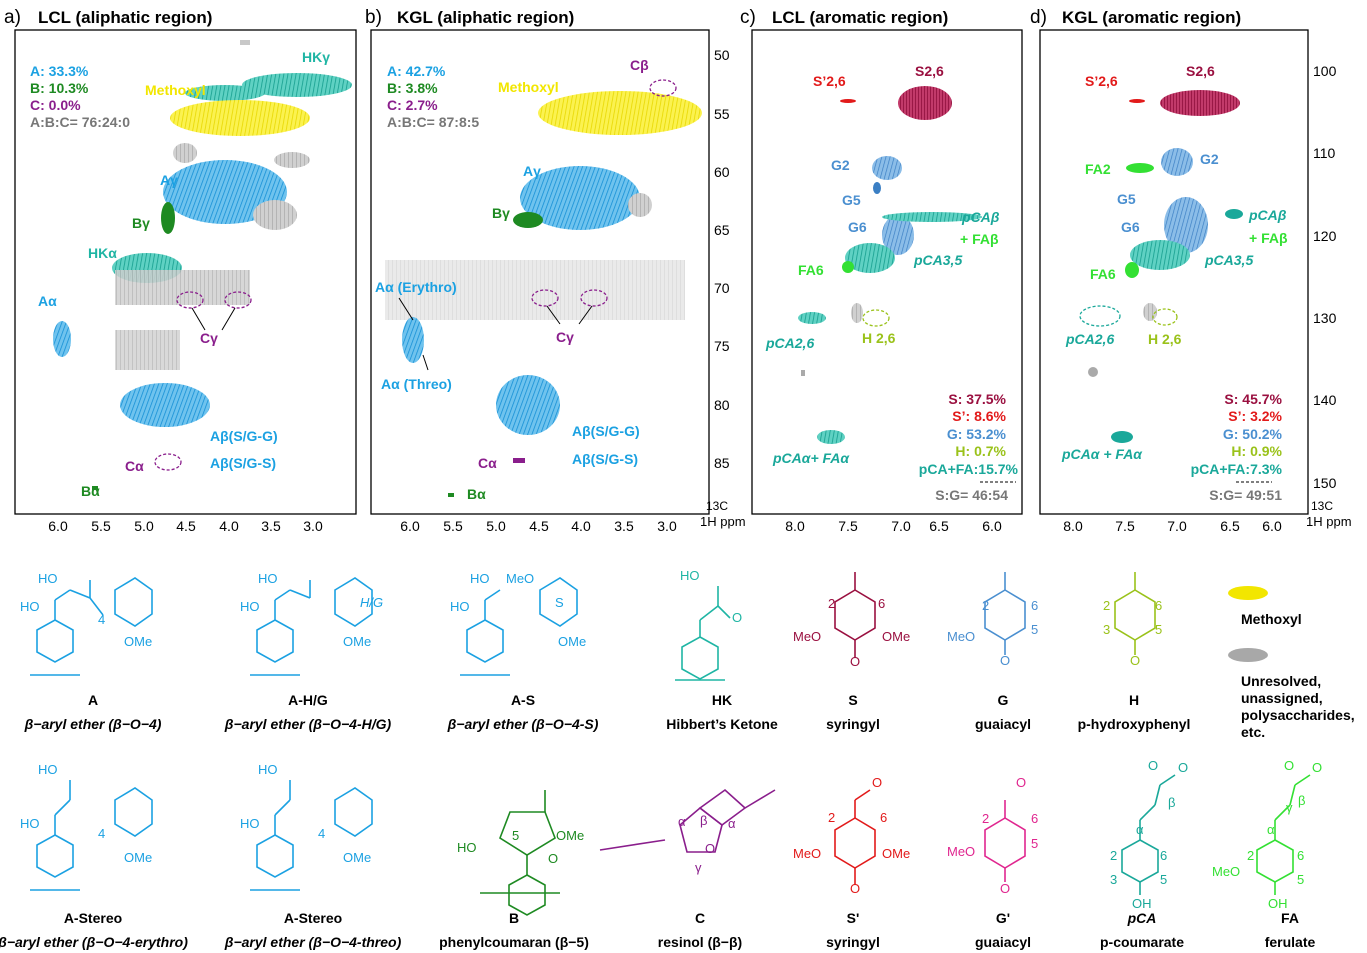 The width and height of the screenshot is (1367, 953). Describe the element at coordinates (1301, 800) in the screenshot. I see `text-beta: β` at that location.